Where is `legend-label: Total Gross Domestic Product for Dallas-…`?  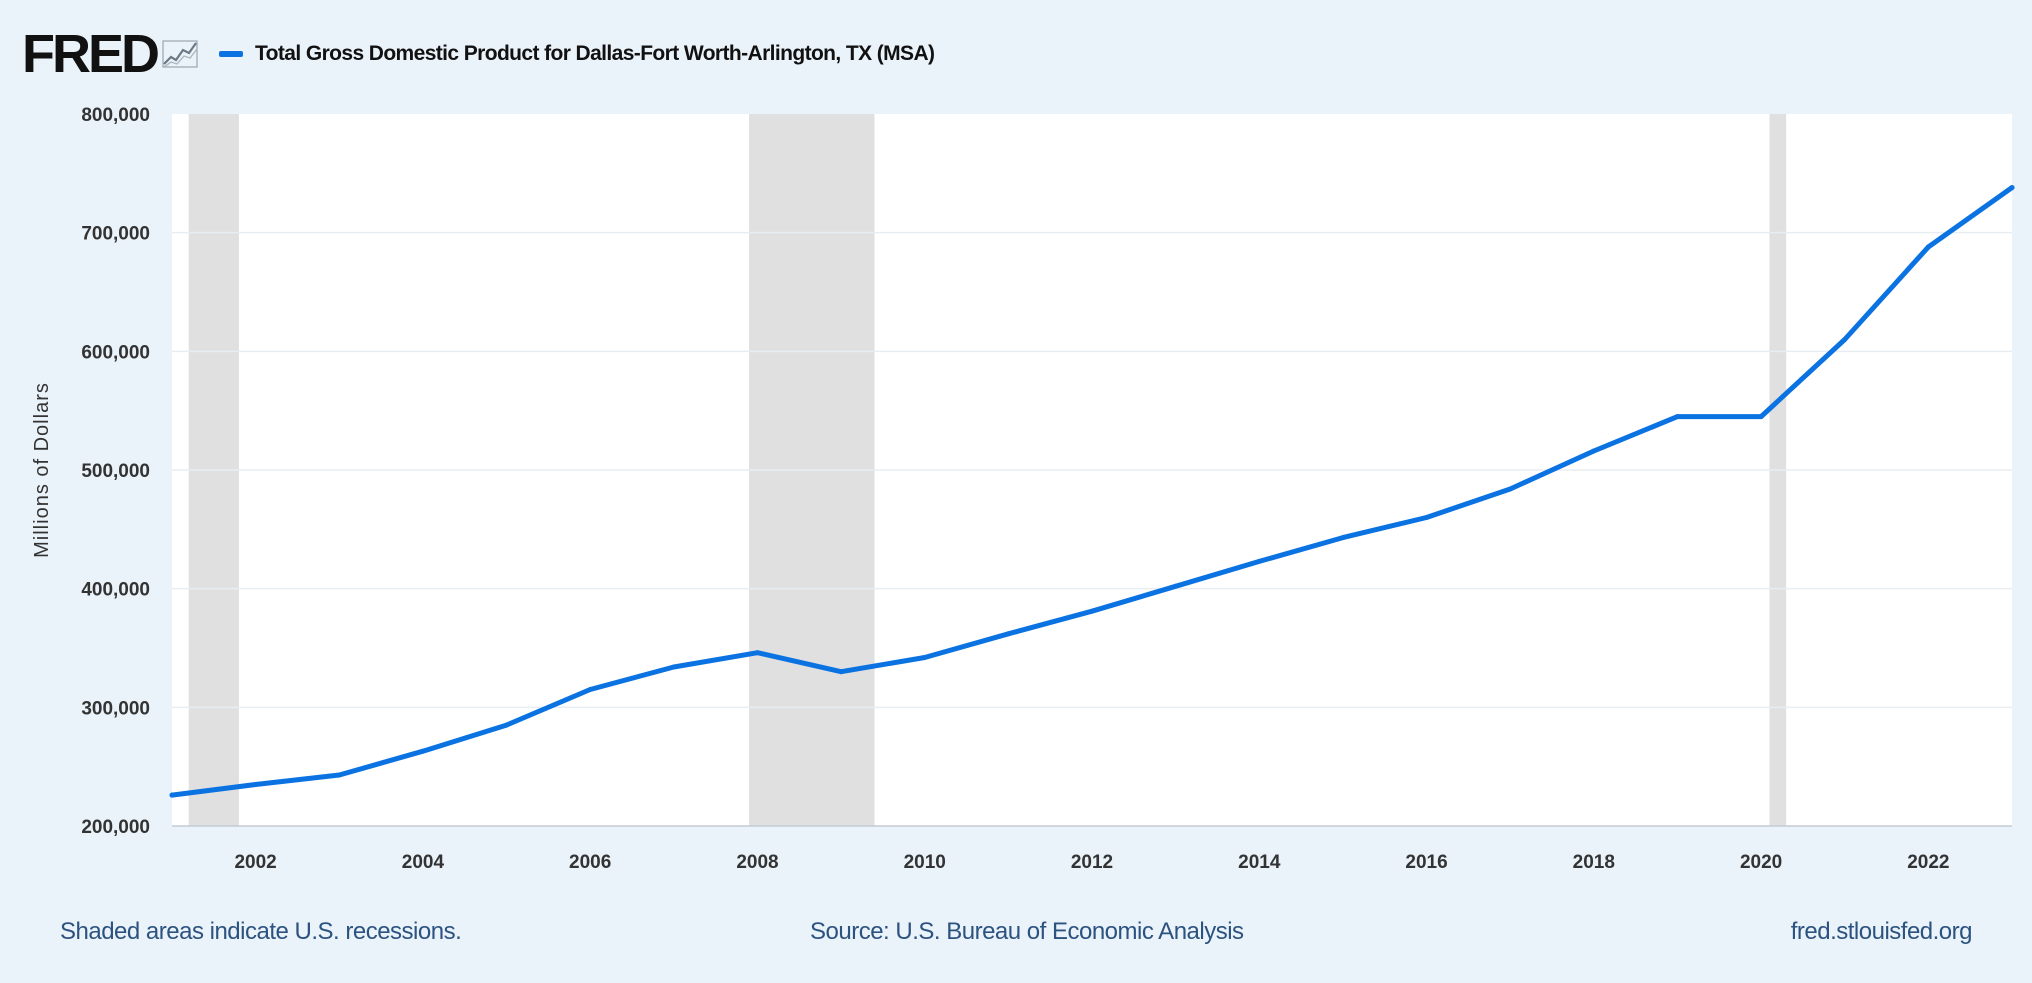
legend-label: Total Gross Domestic Product for Dallas-… is located at coordinates (595, 53).